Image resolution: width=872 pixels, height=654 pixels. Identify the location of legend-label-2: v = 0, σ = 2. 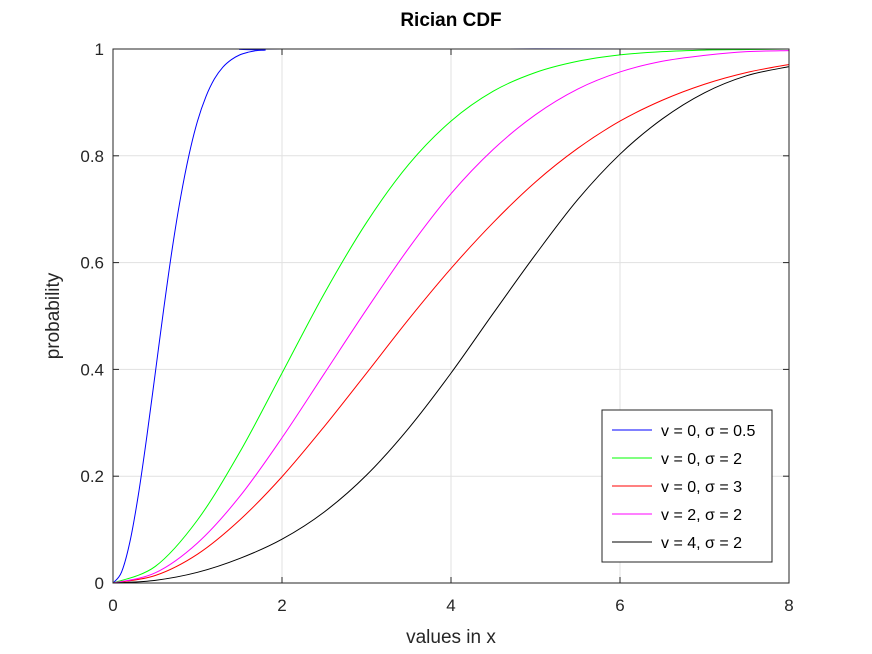
(701, 459).